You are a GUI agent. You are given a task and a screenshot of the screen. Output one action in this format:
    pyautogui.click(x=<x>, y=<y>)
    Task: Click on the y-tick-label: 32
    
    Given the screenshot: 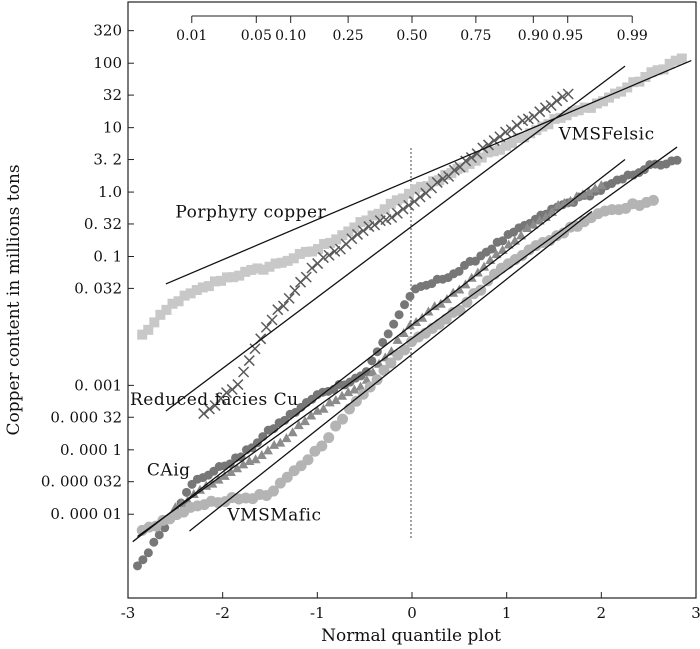 What is the action you would take?
    pyautogui.click(x=112, y=95)
    